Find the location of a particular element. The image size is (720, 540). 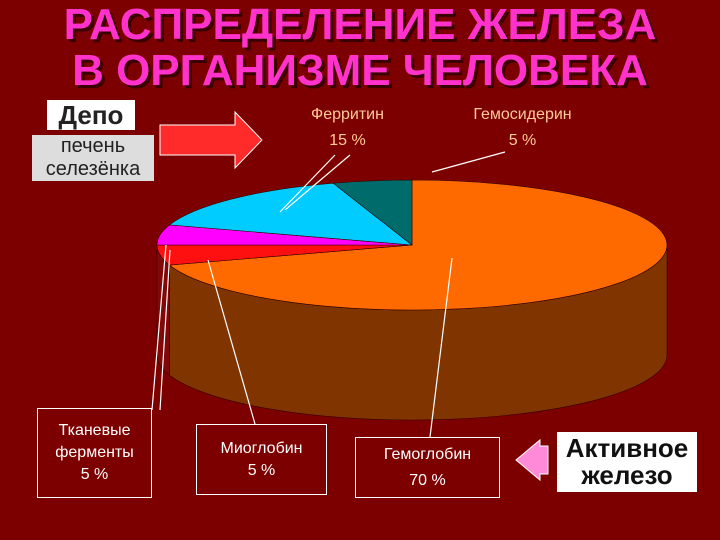

category-label: Миоглобин is located at coordinates (261, 448).